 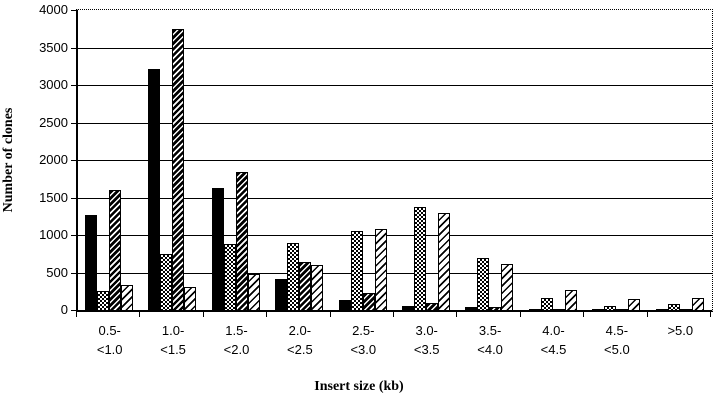 What do you see at coordinates (8, 160) in the screenshot?
I see `y-axis-title: Number of clones` at bounding box center [8, 160].